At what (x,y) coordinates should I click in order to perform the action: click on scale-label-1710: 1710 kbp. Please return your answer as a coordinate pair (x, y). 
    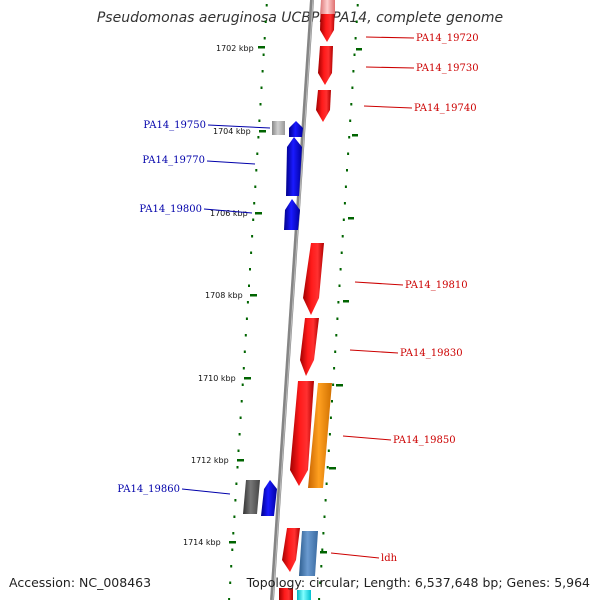
    Looking at the image, I should click on (217, 378).